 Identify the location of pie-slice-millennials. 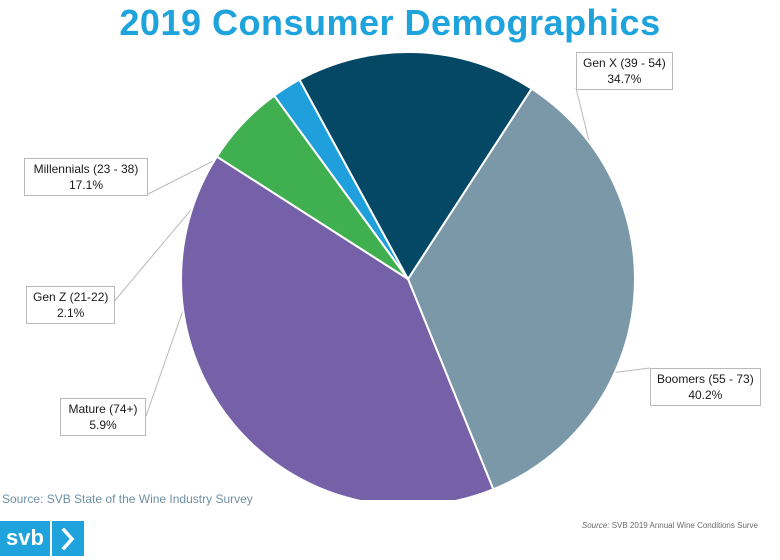
(416, 166).